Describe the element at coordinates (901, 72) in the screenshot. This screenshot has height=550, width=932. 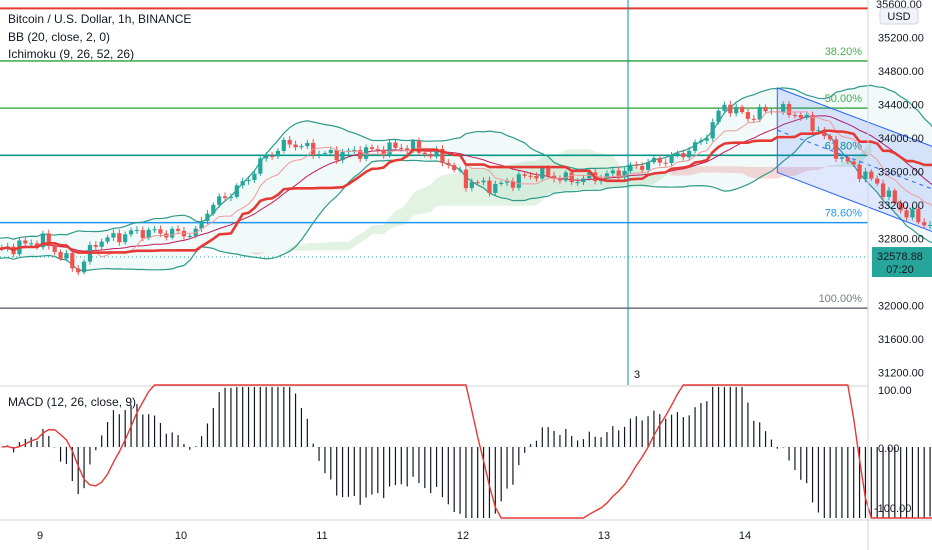
I see `price-tick: 34800.00` at that location.